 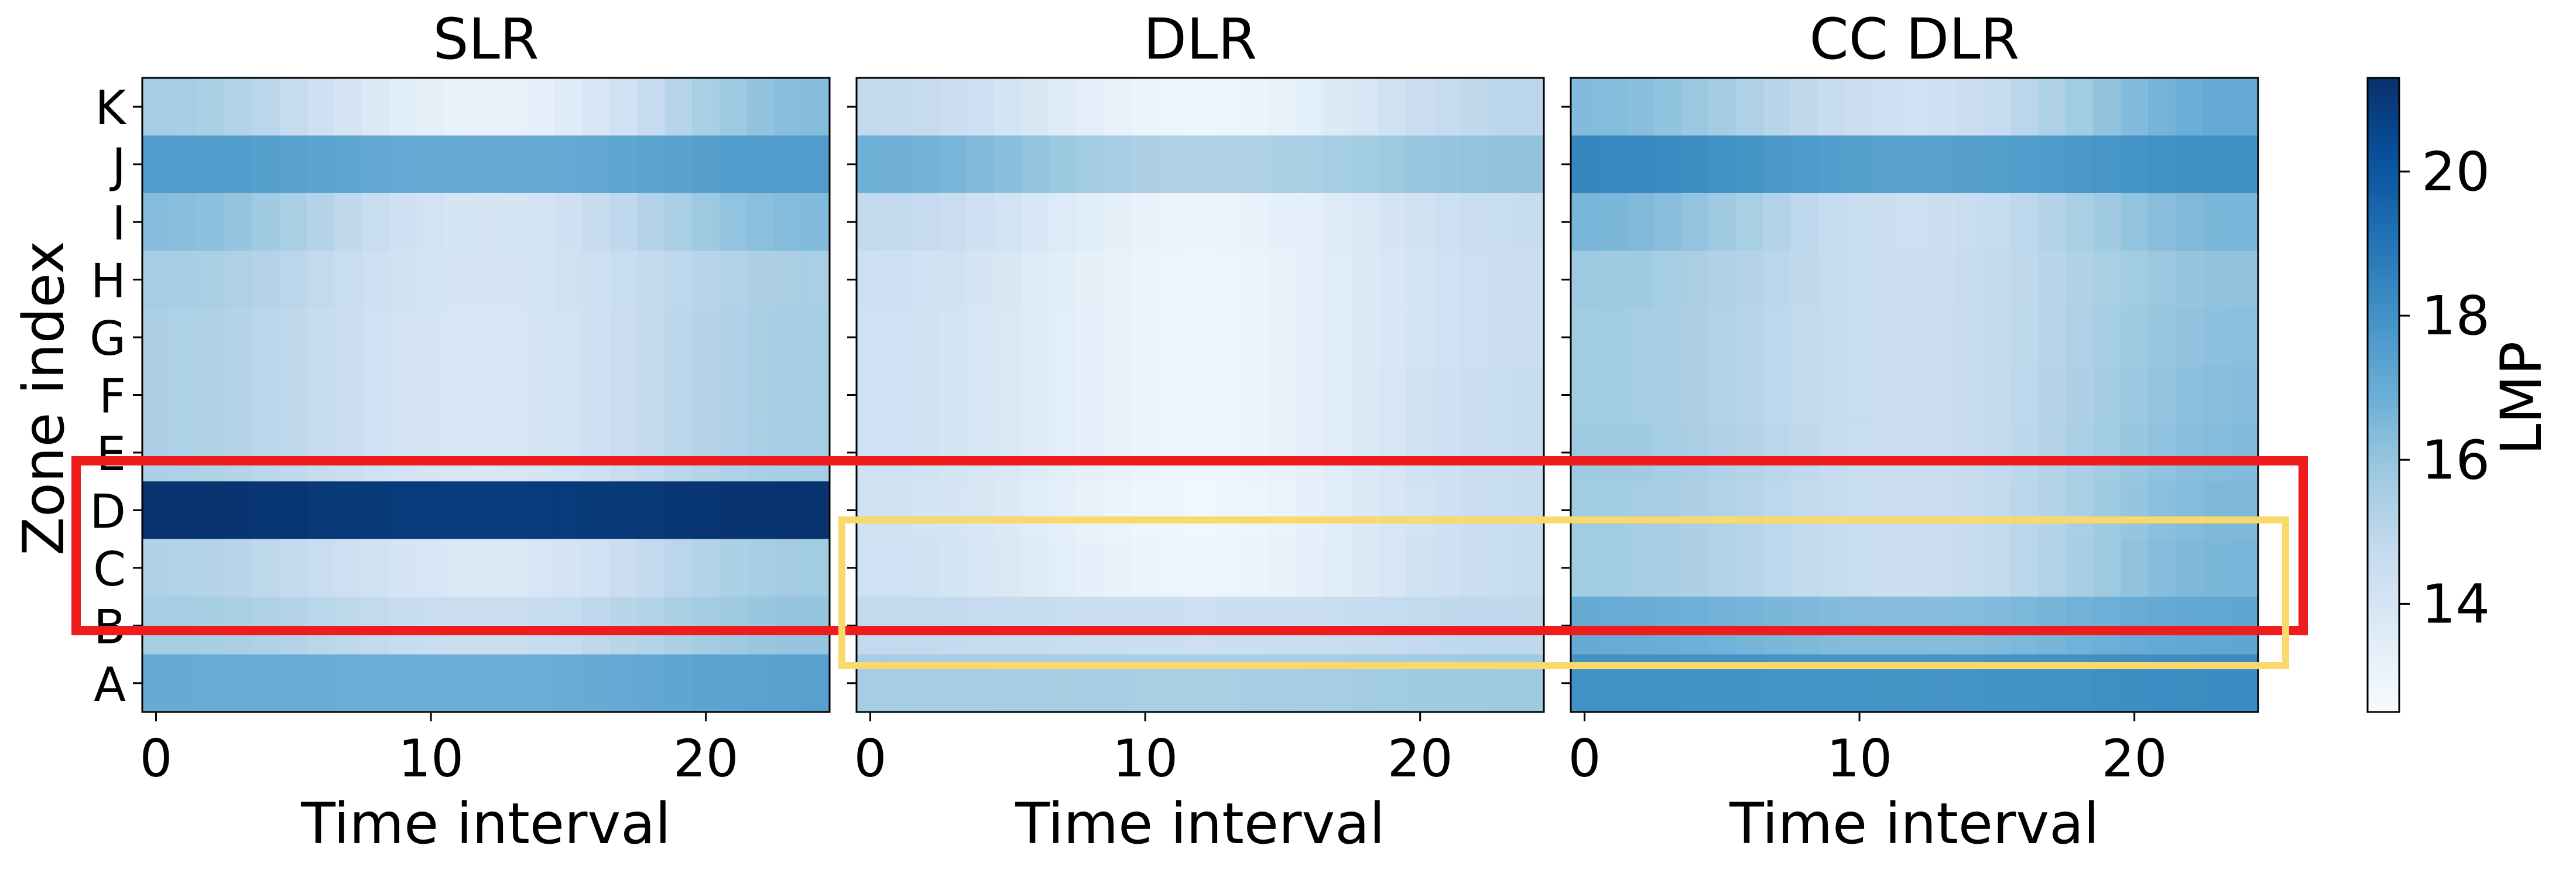 I want to click on x-tick-label: 0, so click(x=155, y=758).